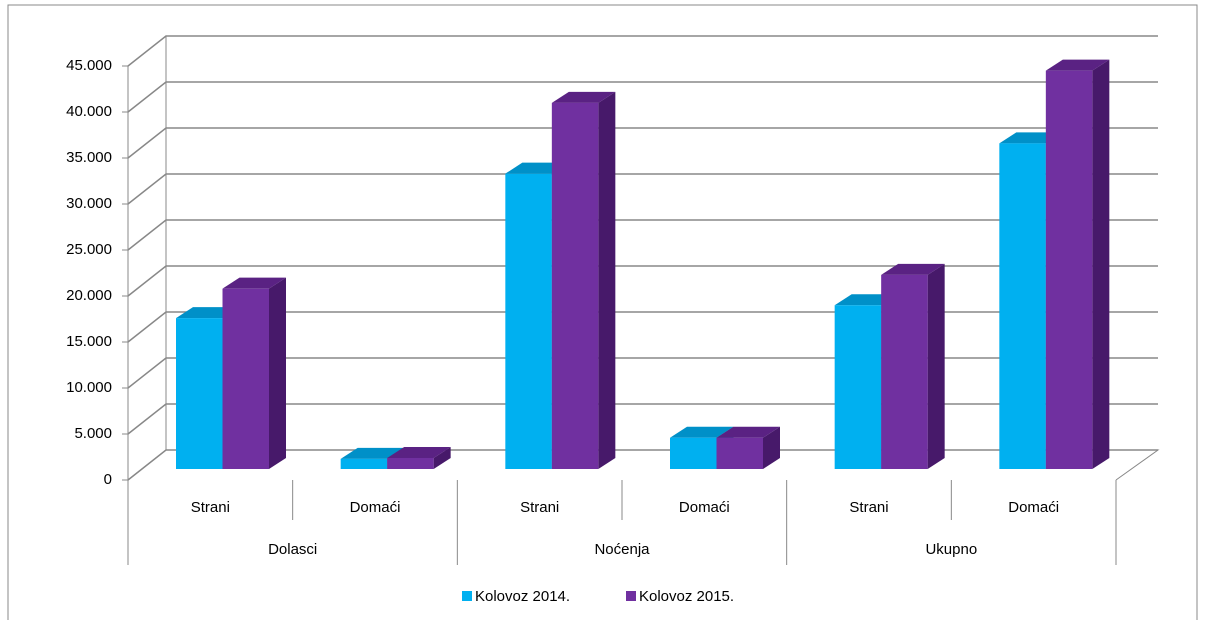  What do you see at coordinates (89, 387) in the screenshot?
I see `y-tick-label: 10.000` at bounding box center [89, 387].